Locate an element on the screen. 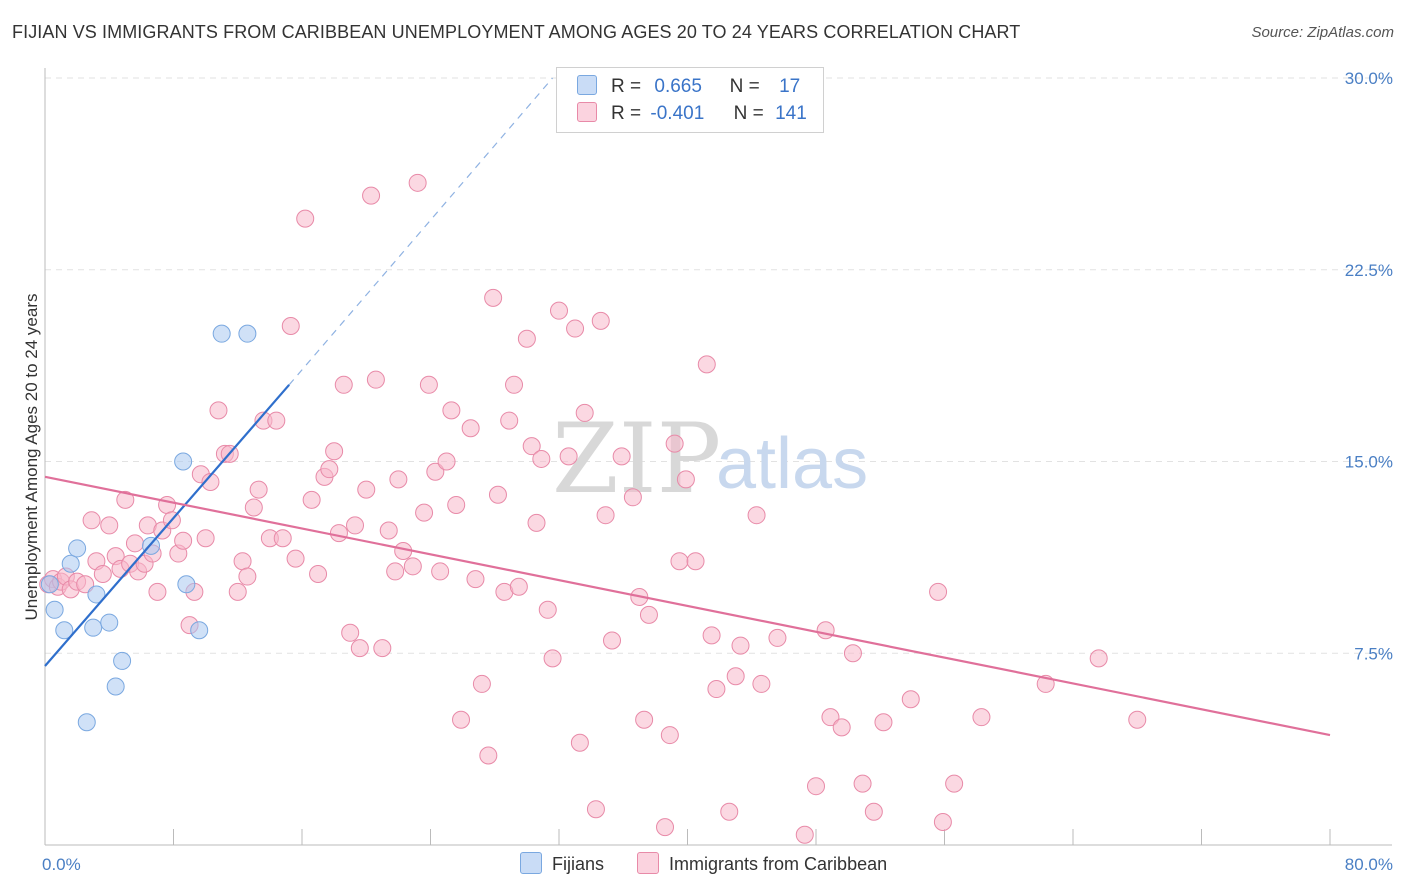 This screenshot has width=1406, height=892. fijian-points is located at coordinates (148, 528).